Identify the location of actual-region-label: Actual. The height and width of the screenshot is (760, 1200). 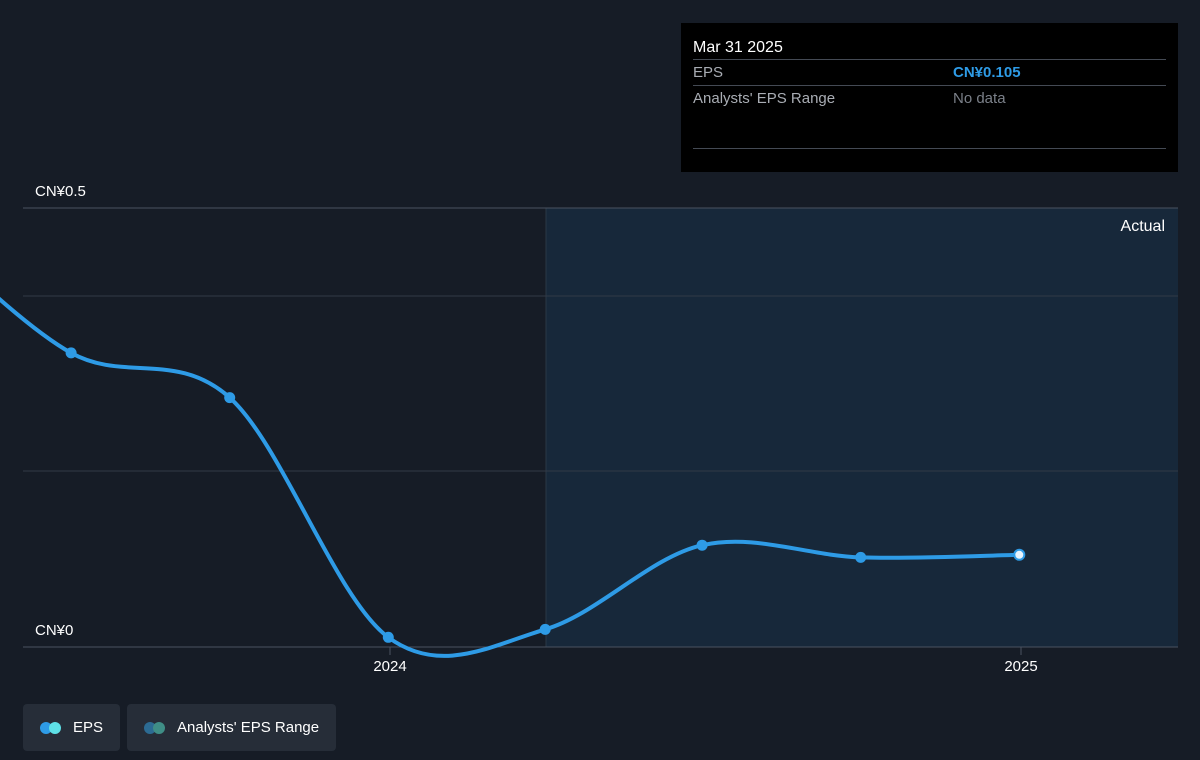
(1143, 226).